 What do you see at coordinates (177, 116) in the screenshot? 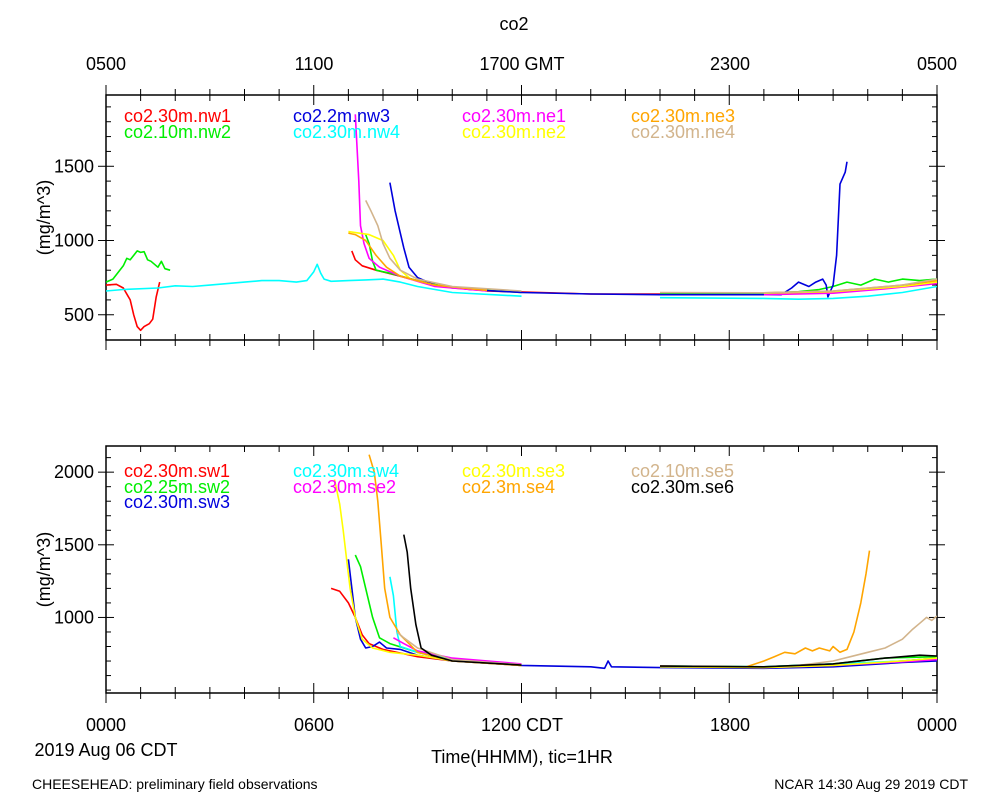
I see `legend-entry-co2-30m-nw1: co2.30m.nw1` at bounding box center [177, 116].